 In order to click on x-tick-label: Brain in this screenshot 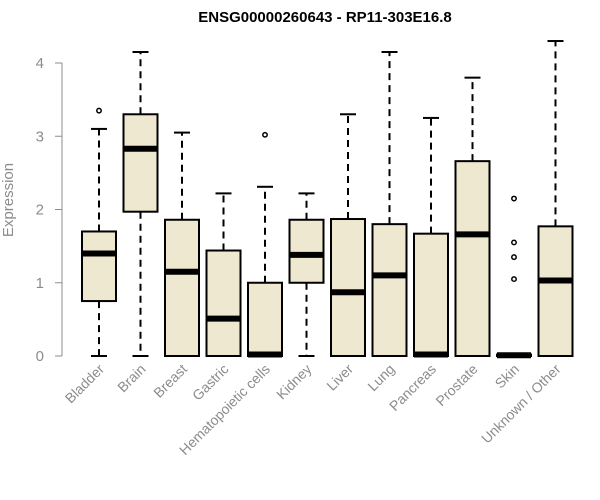, I will do `click(131, 378)`.